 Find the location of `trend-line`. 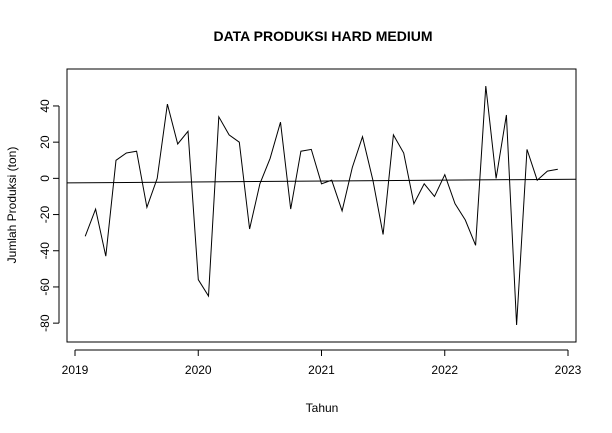

trend-line is located at coordinates (321, 181).